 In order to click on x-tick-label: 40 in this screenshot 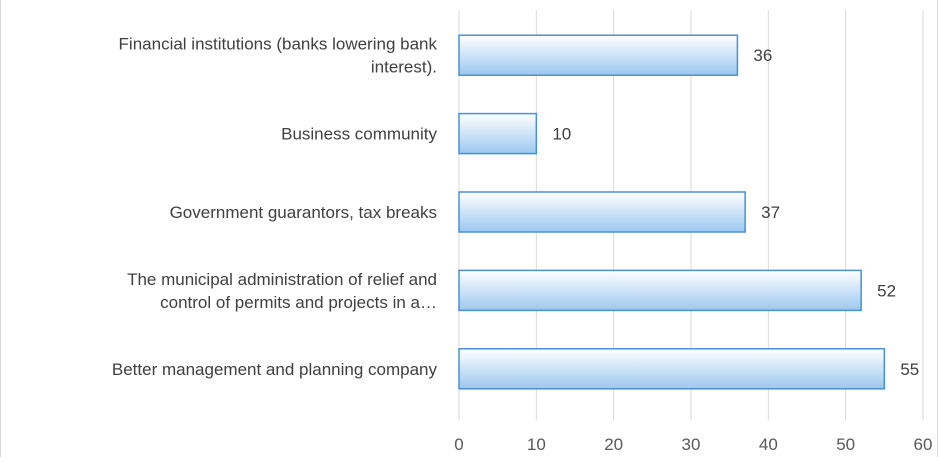, I will do `click(768, 444)`.